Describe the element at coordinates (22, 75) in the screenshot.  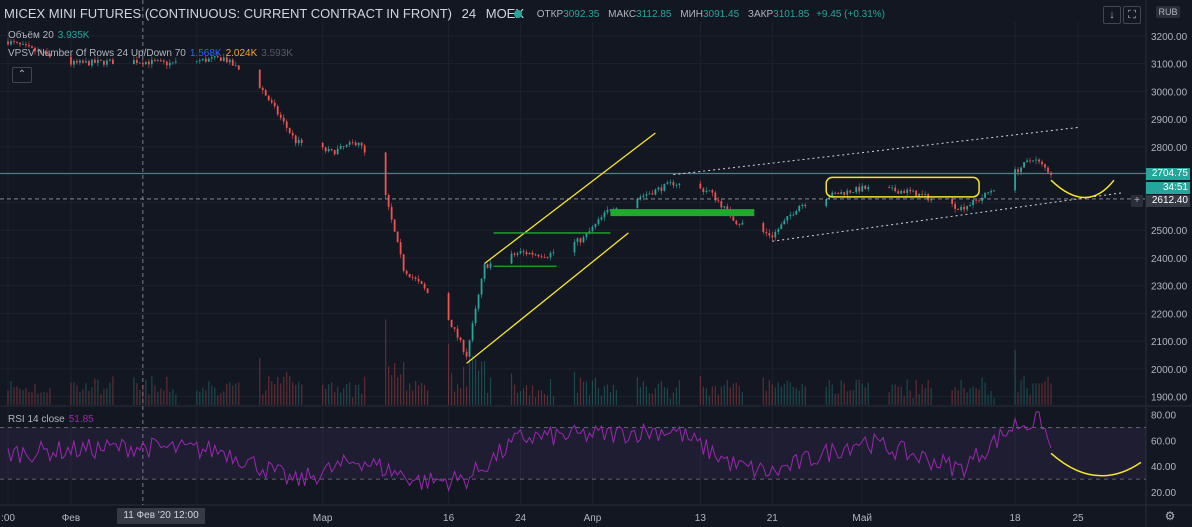
I see `collapse-legend-button: ⌃` at that location.